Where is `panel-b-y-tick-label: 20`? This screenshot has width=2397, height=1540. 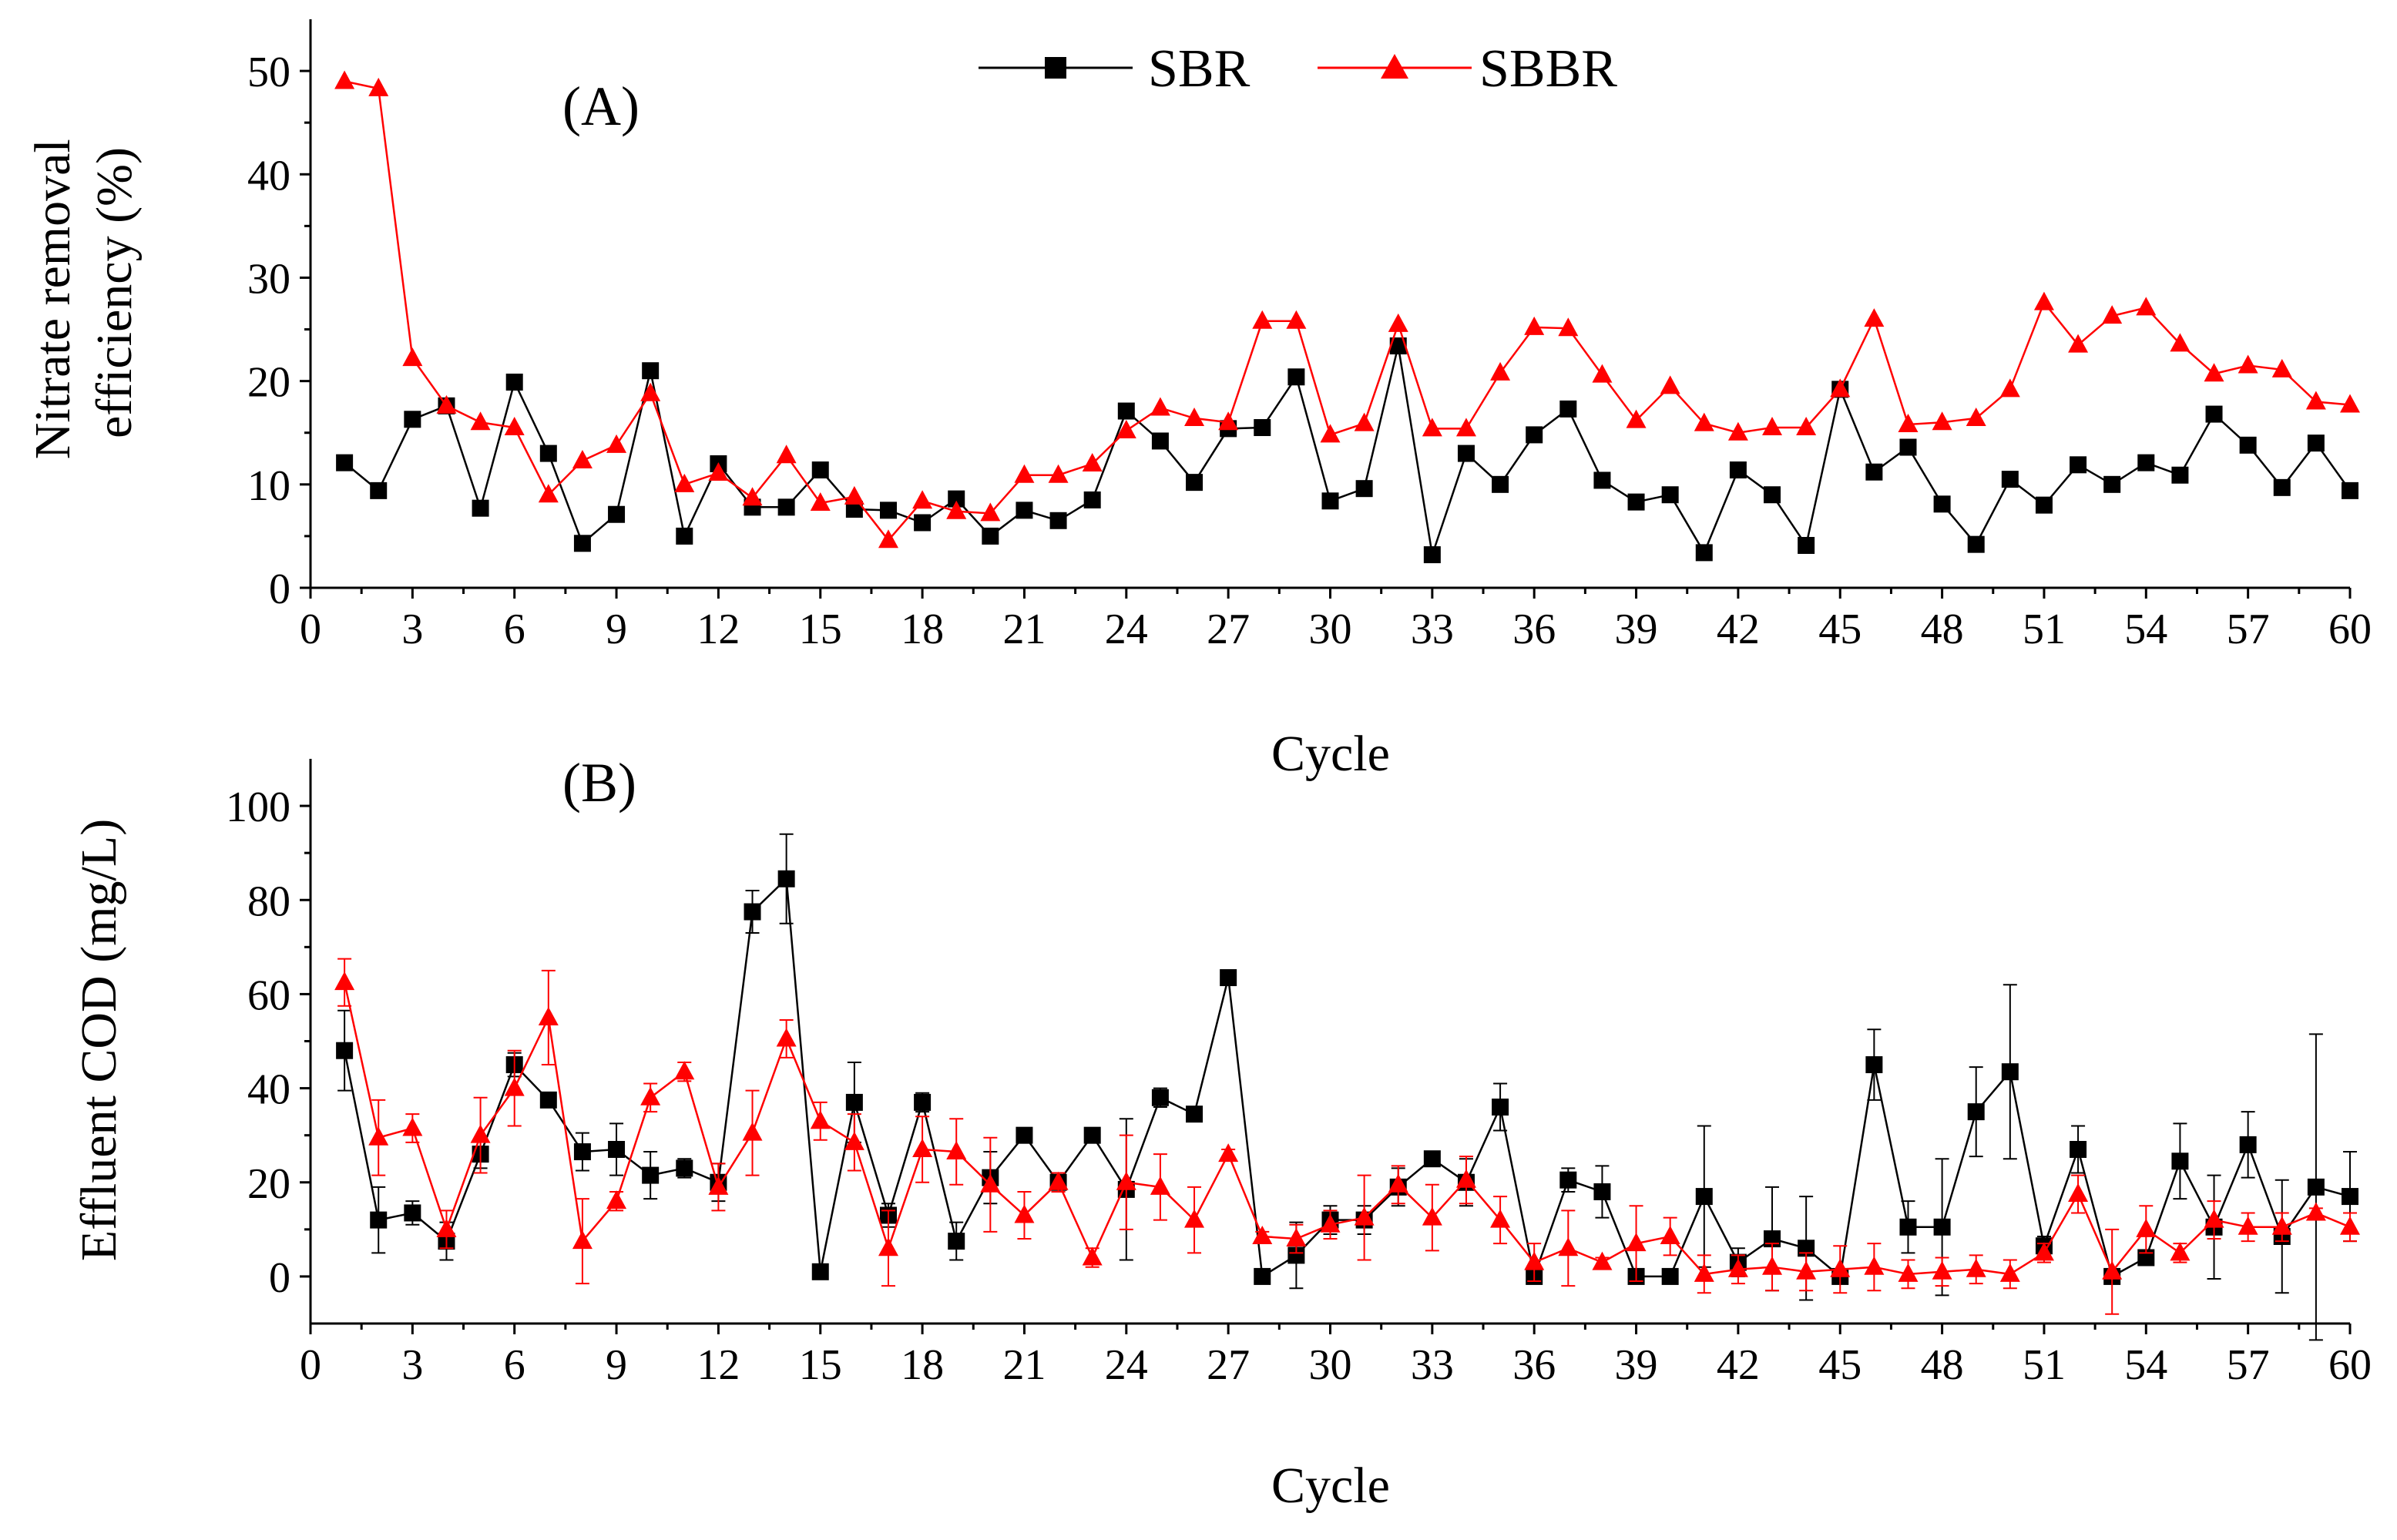
panel-b-y-tick-label: 20 is located at coordinates (268, 1184).